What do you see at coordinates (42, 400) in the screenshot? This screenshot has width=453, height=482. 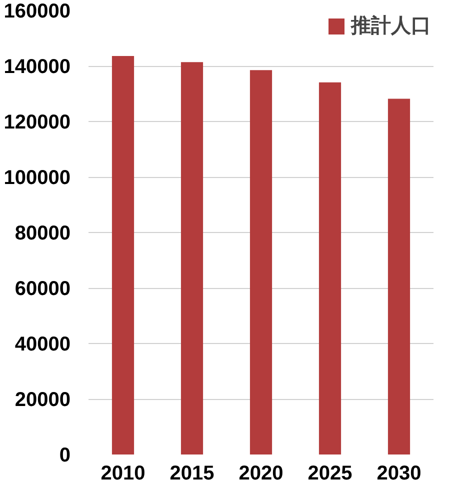 I see `y-tick-label: 20000` at bounding box center [42, 400].